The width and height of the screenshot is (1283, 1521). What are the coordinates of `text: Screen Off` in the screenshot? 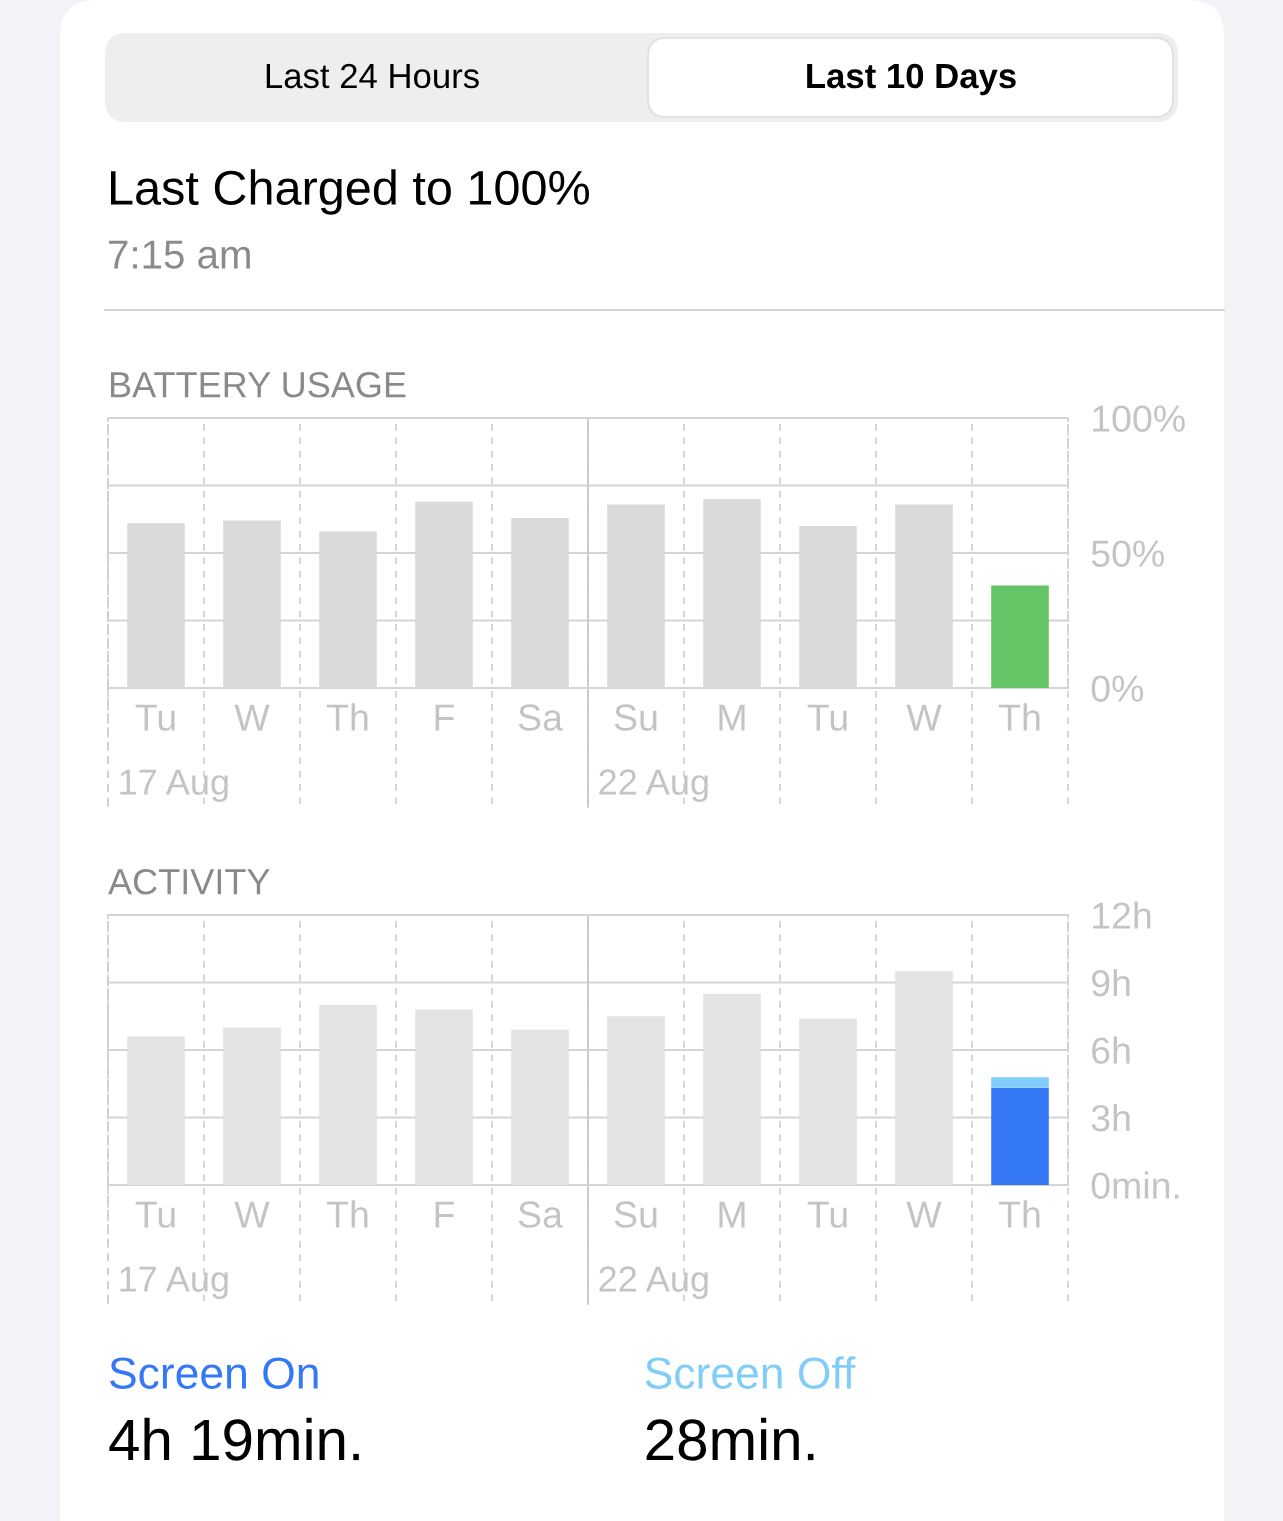 It's located at (750, 1372).